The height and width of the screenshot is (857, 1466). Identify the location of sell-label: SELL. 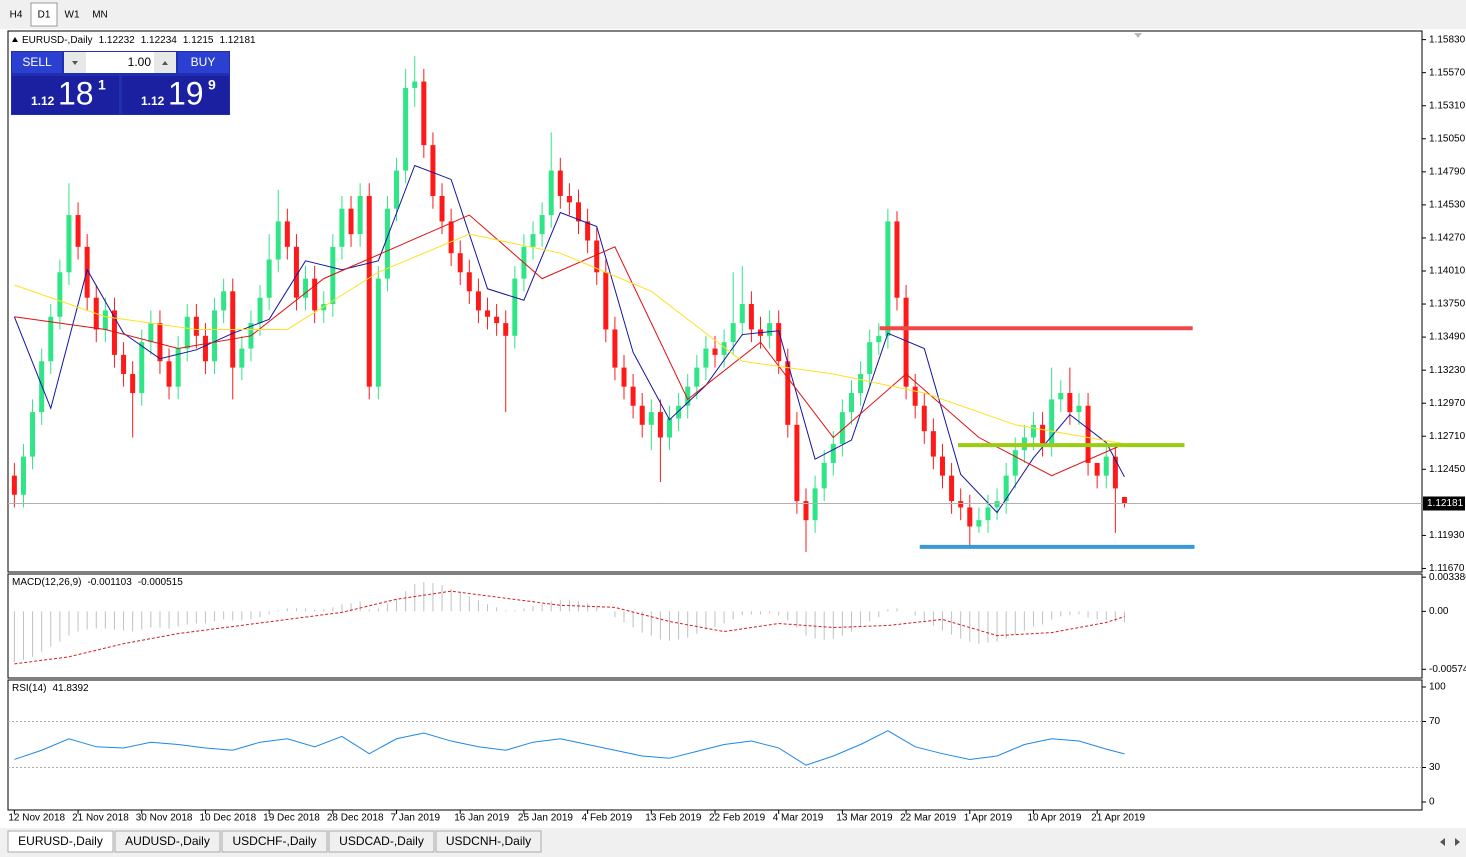
(37, 62).